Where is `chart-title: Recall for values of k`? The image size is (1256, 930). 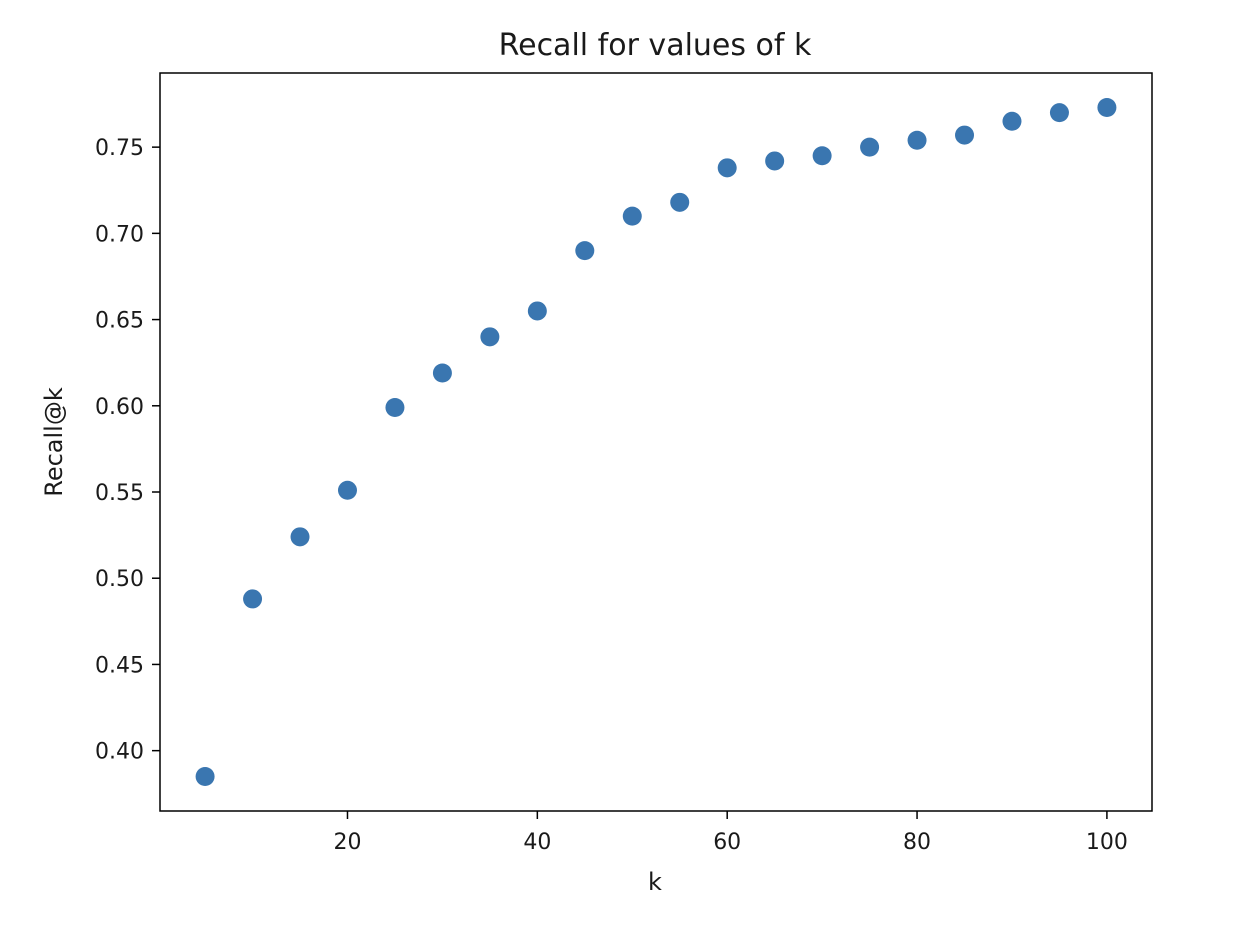 chart-title: Recall for values of k is located at coordinates (655, 45).